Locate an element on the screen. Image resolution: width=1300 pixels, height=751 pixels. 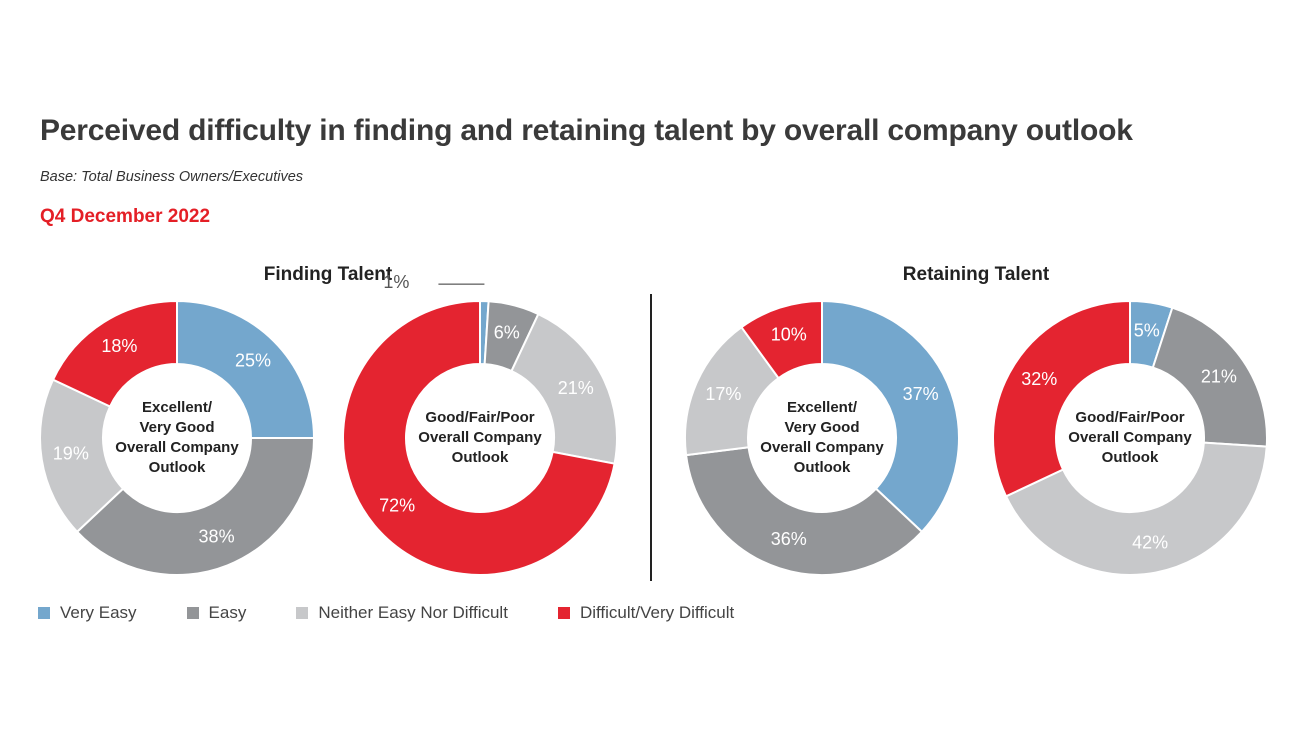
donut-4-slice-difficult-very-difficult is located at coordinates (1061, 398).